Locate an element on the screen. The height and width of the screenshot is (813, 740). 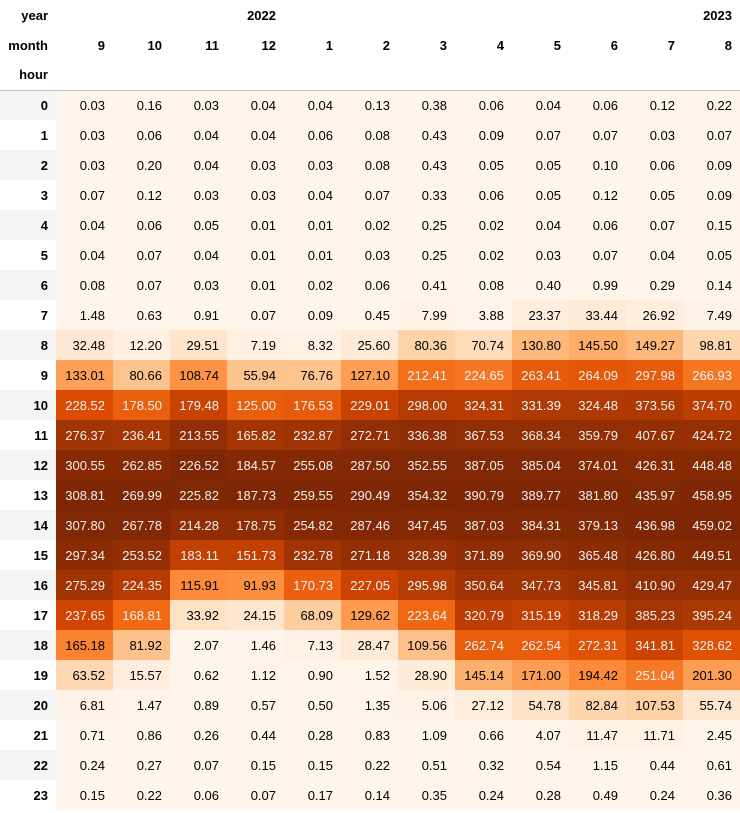
heatmap-cell: 0.14 is located at coordinates (711, 285).